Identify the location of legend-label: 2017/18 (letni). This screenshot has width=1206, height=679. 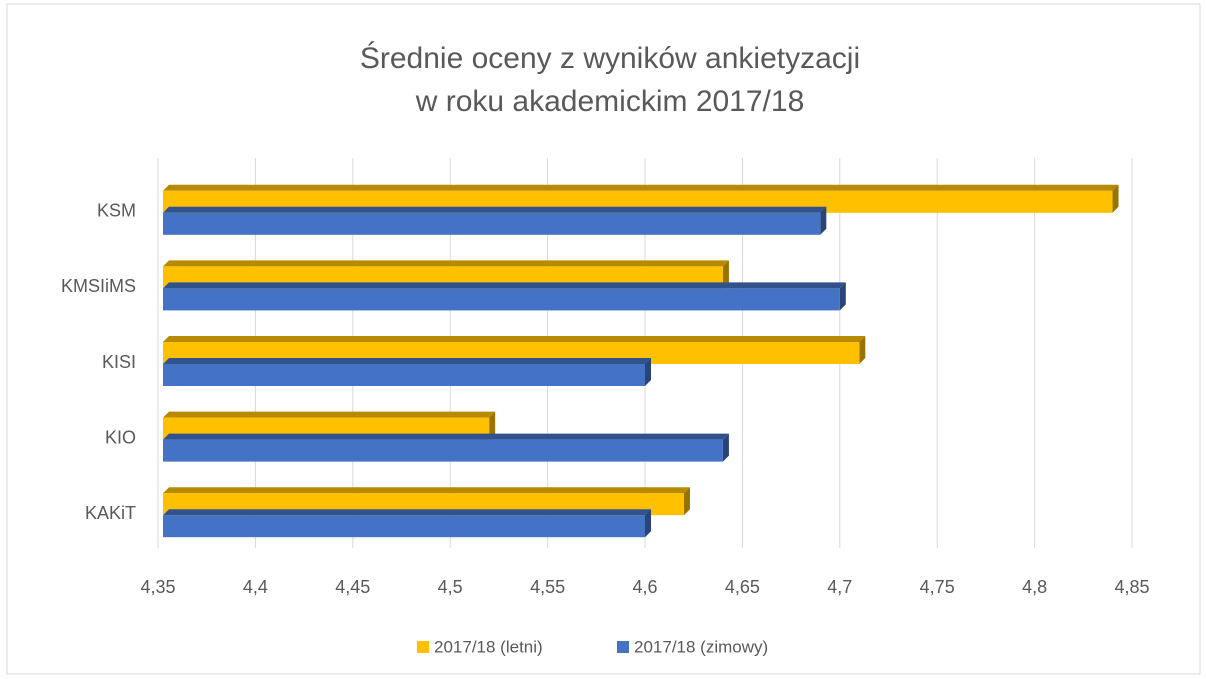
(488, 646).